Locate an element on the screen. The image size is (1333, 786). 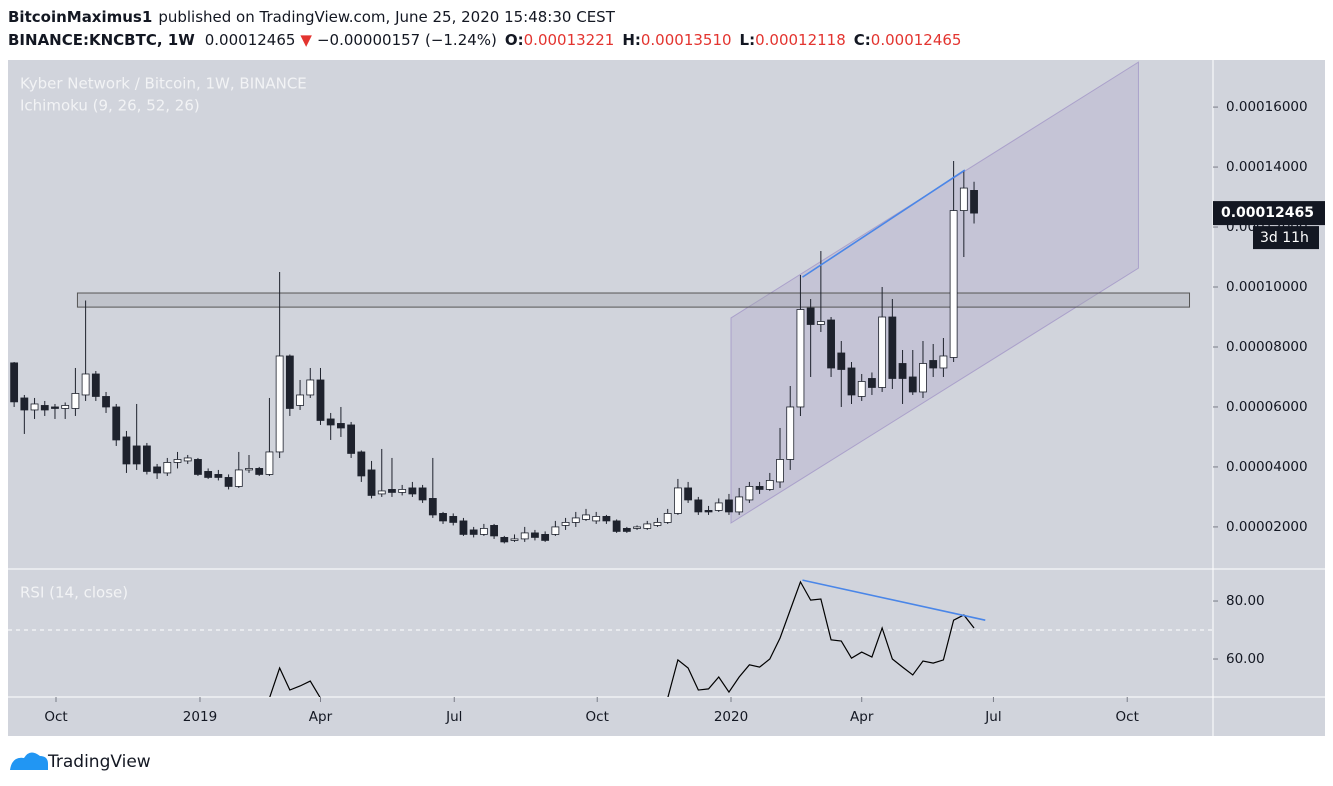
ohlc-label: H: is located at coordinates (631, 40).